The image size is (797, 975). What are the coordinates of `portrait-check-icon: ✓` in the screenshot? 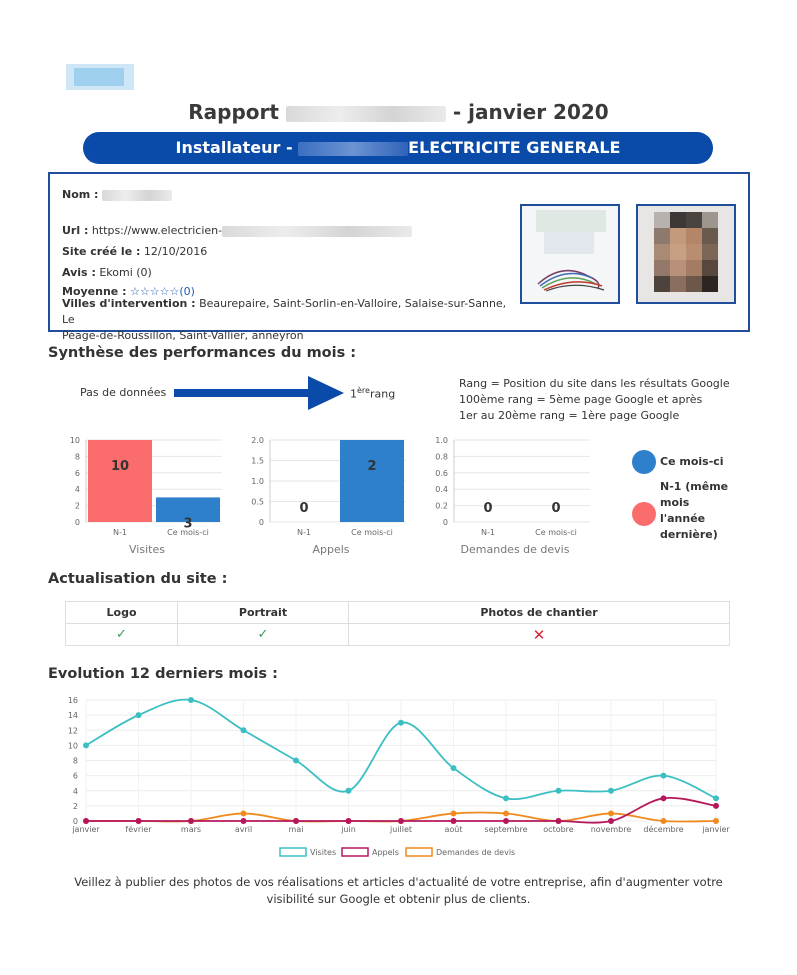 It's located at (263, 634).